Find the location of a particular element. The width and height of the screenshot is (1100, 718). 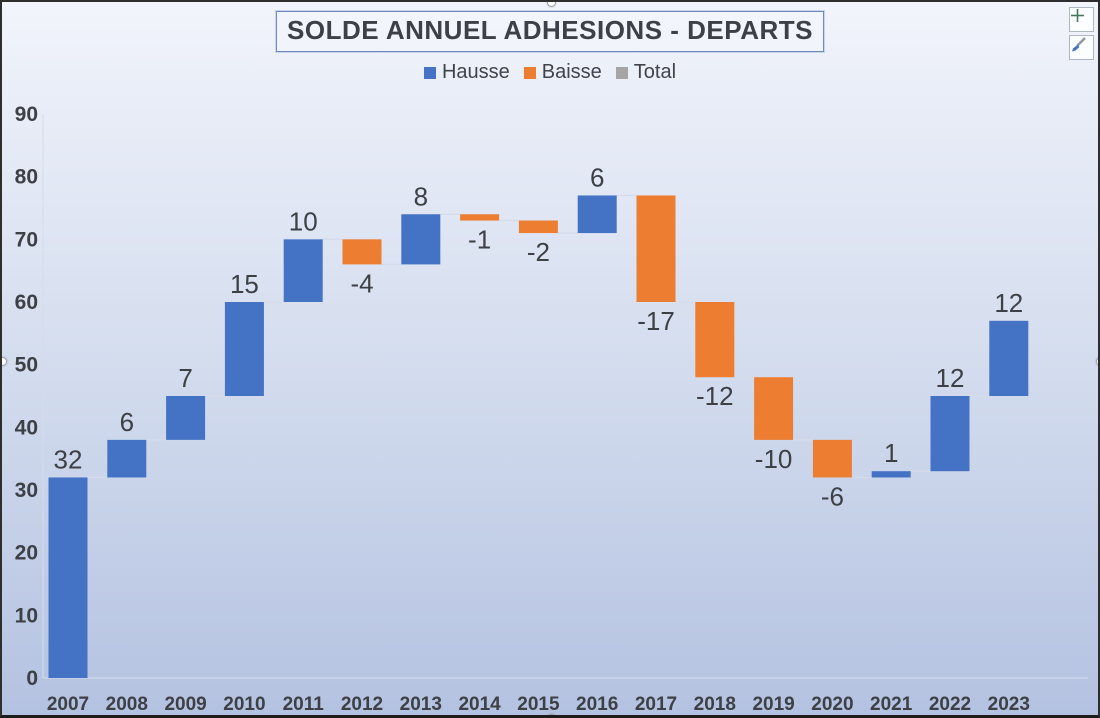

x-tick-label-2022: 2022 is located at coordinates (950, 704).